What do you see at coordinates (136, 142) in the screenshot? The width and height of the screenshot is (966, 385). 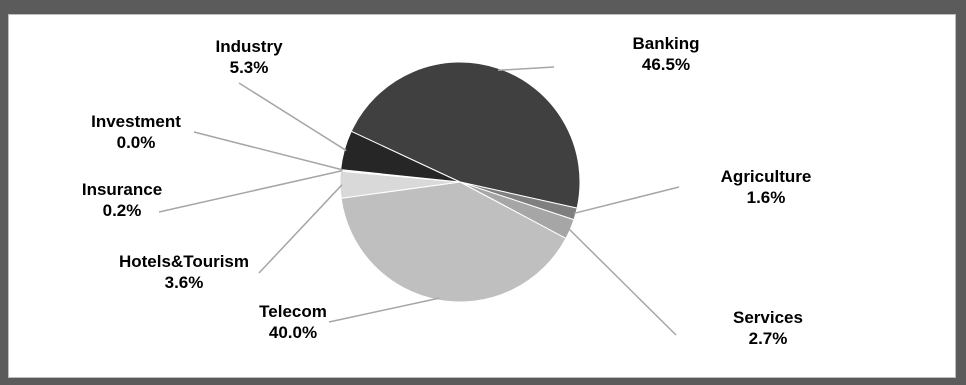 I see `slice-value-investment: 0.0%` at bounding box center [136, 142].